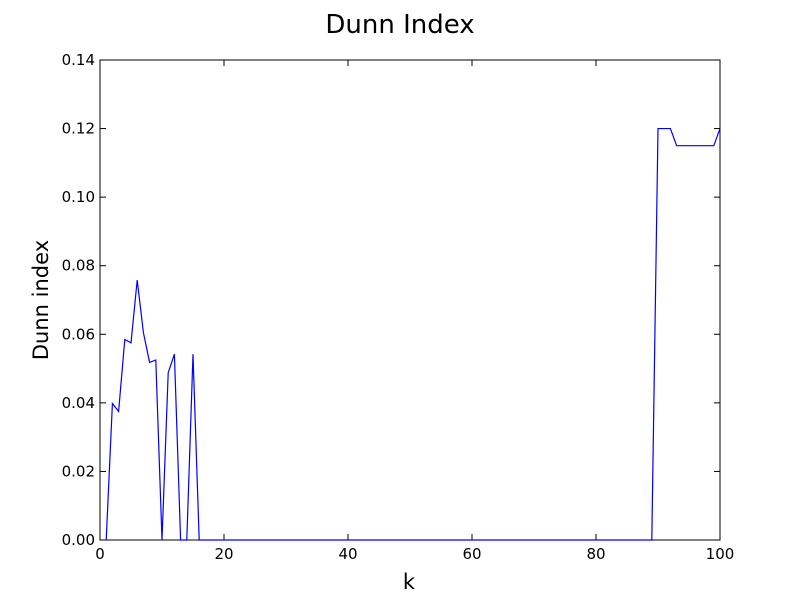  I want to click on x-tick-label: 80, so click(595, 554).